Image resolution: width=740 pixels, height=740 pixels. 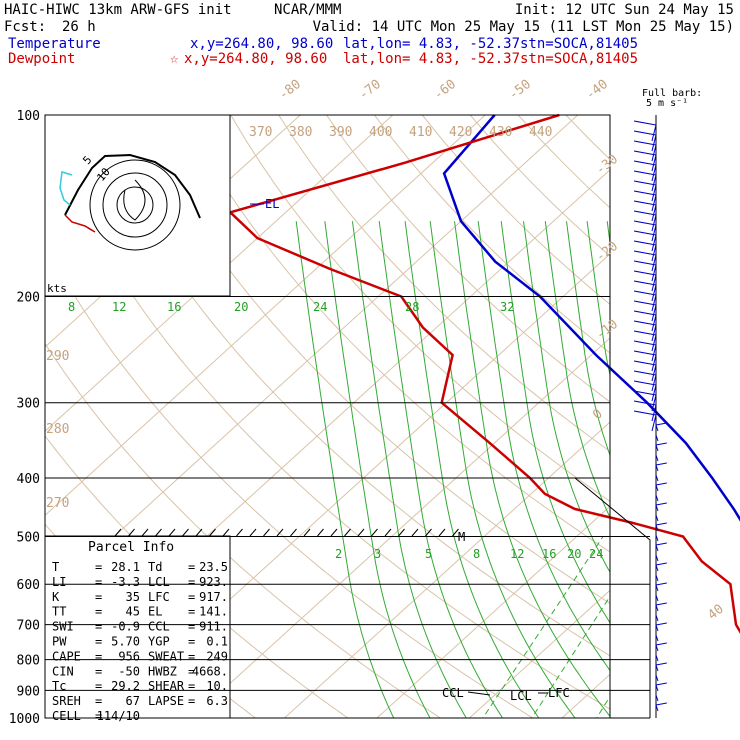 I want to click on parcel-key: Tc, so click(x=59, y=686).